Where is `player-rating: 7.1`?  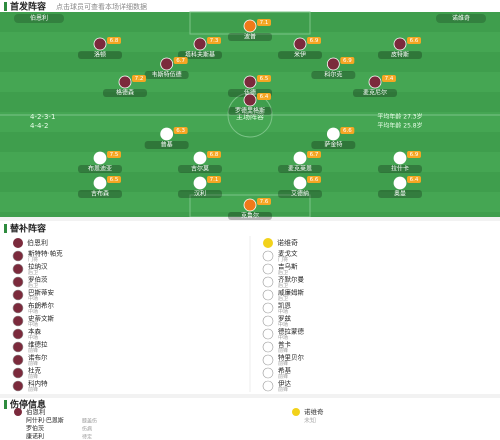
player-rating: 7.1 is located at coordinates (264, 23).